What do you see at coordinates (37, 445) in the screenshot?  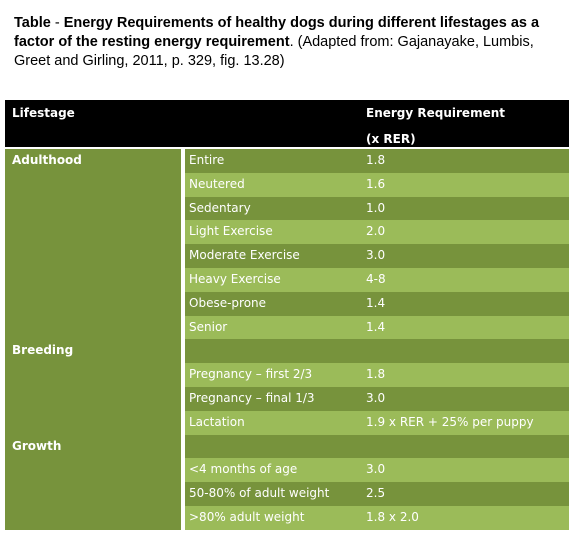 I see `group-label: Growth` at bounding box center [37, 445].